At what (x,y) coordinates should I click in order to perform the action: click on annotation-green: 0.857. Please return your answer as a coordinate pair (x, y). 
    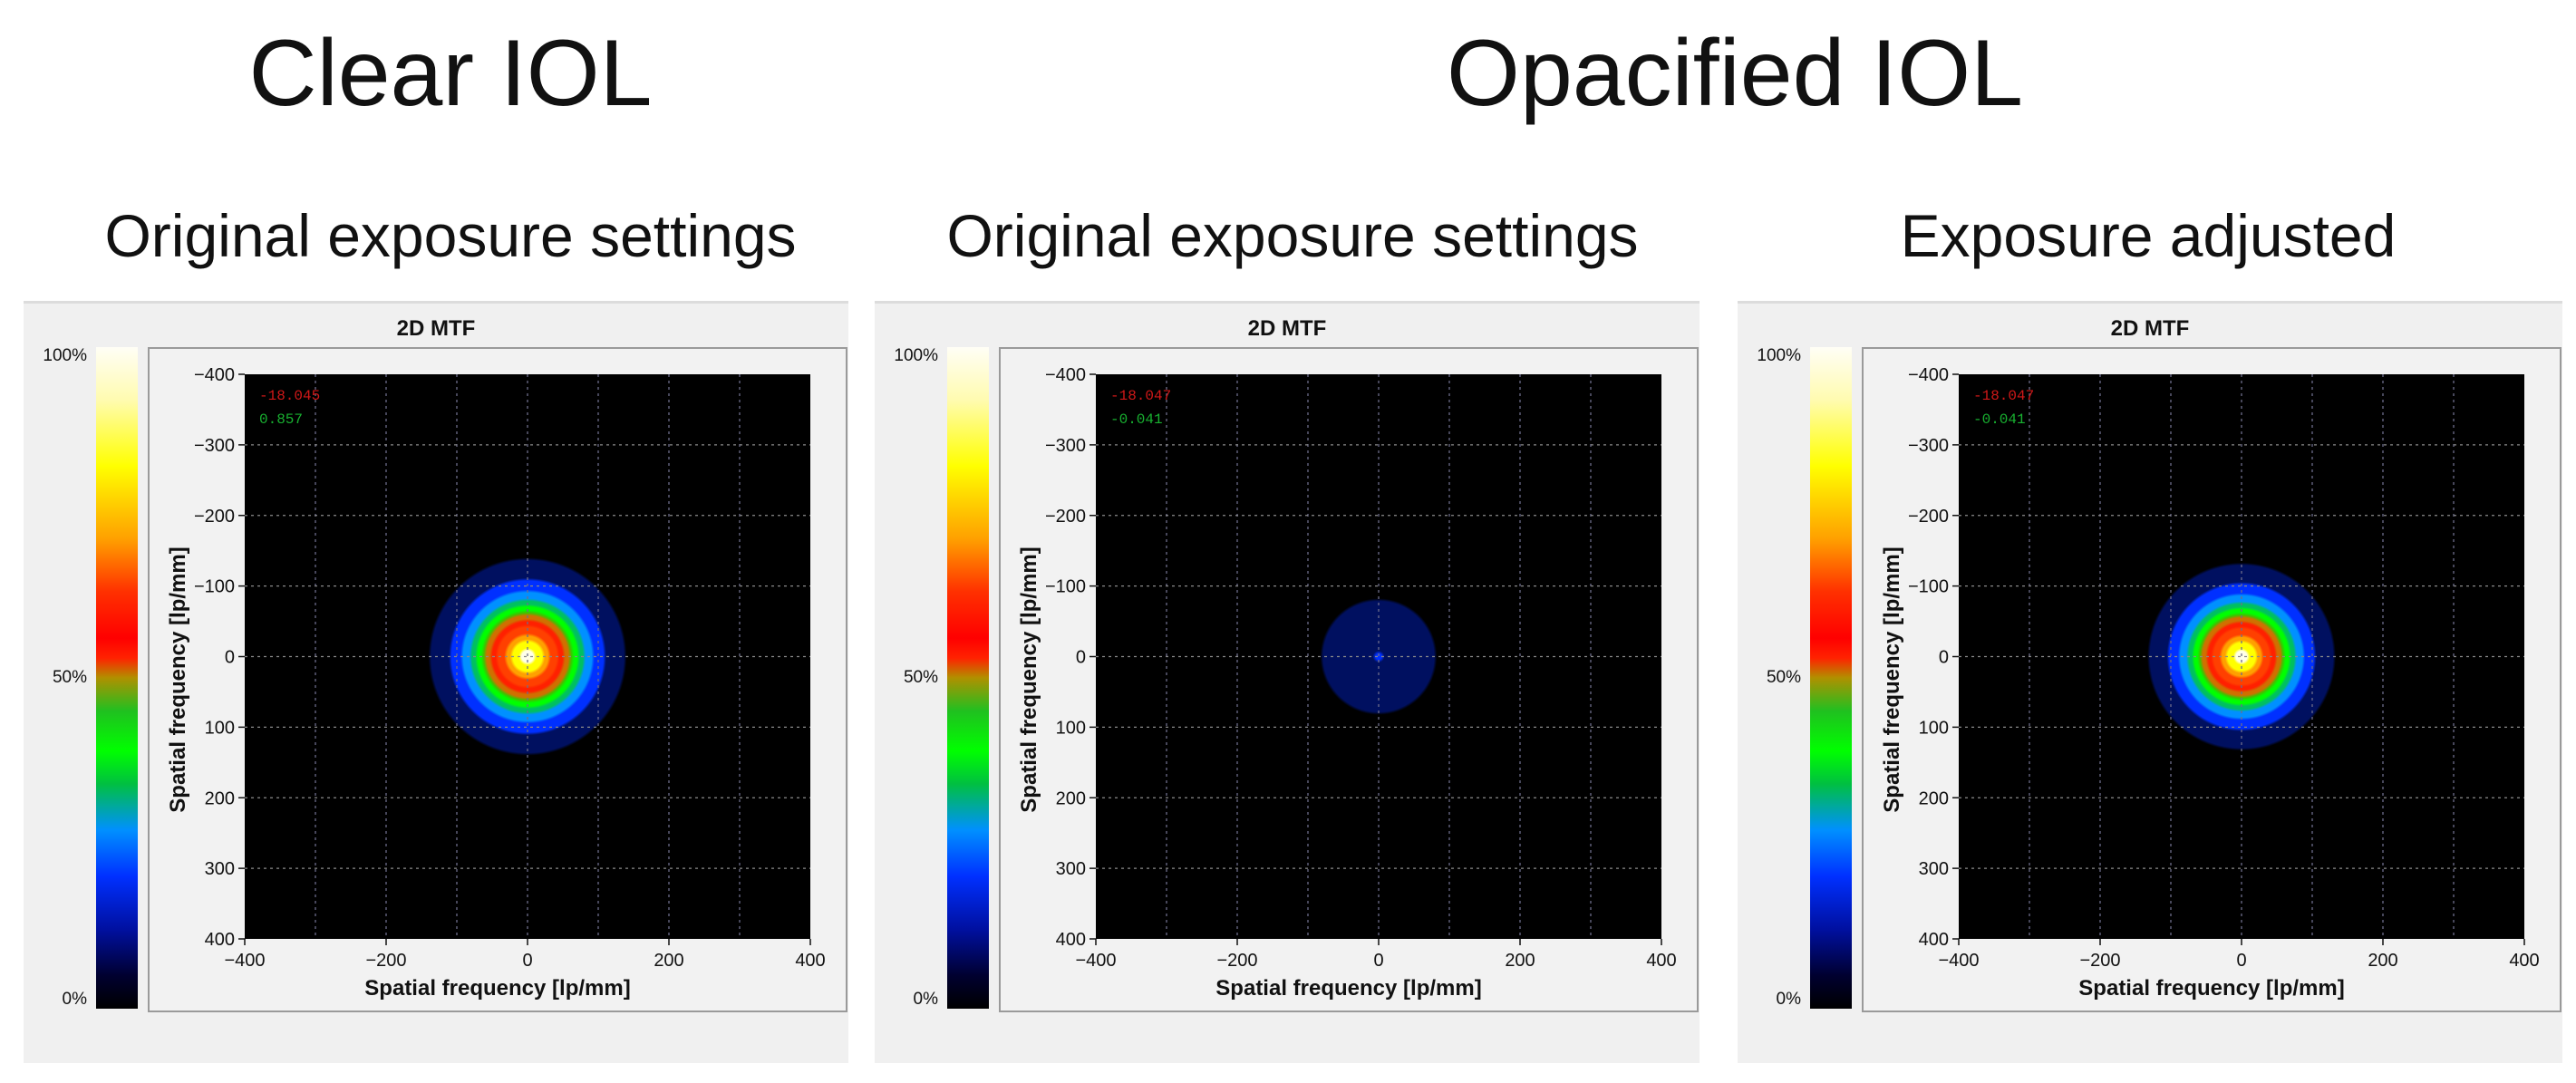
    Looking at the image, I should click on (281, 419).